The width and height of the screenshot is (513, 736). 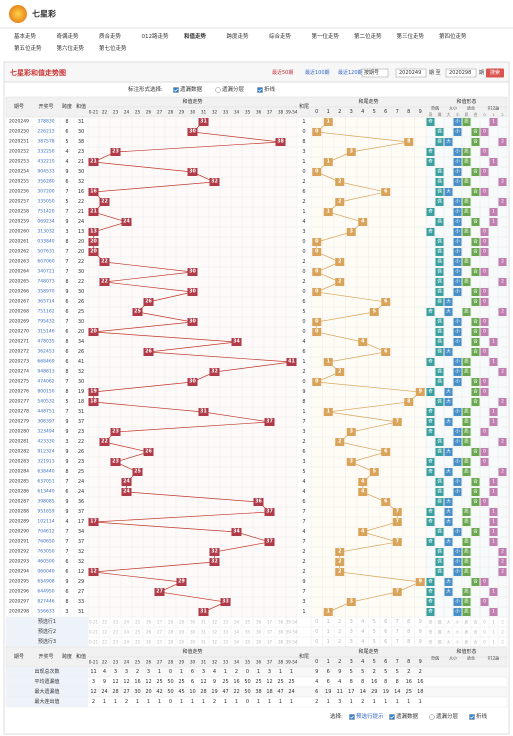 I want to click on input-text: 2020249, so click(x=410, y=73).